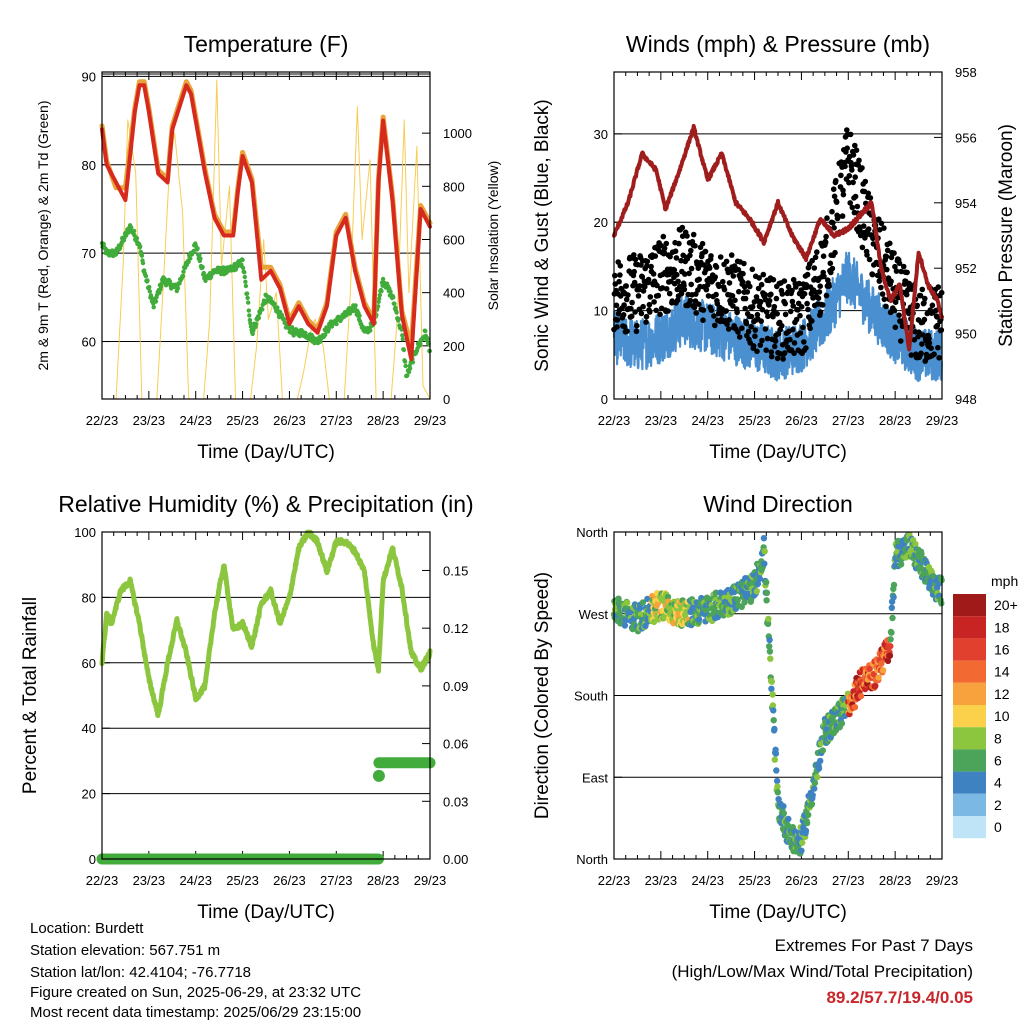  I want to click on y-right-tick-label-0-1: 200, so click(454, 346).